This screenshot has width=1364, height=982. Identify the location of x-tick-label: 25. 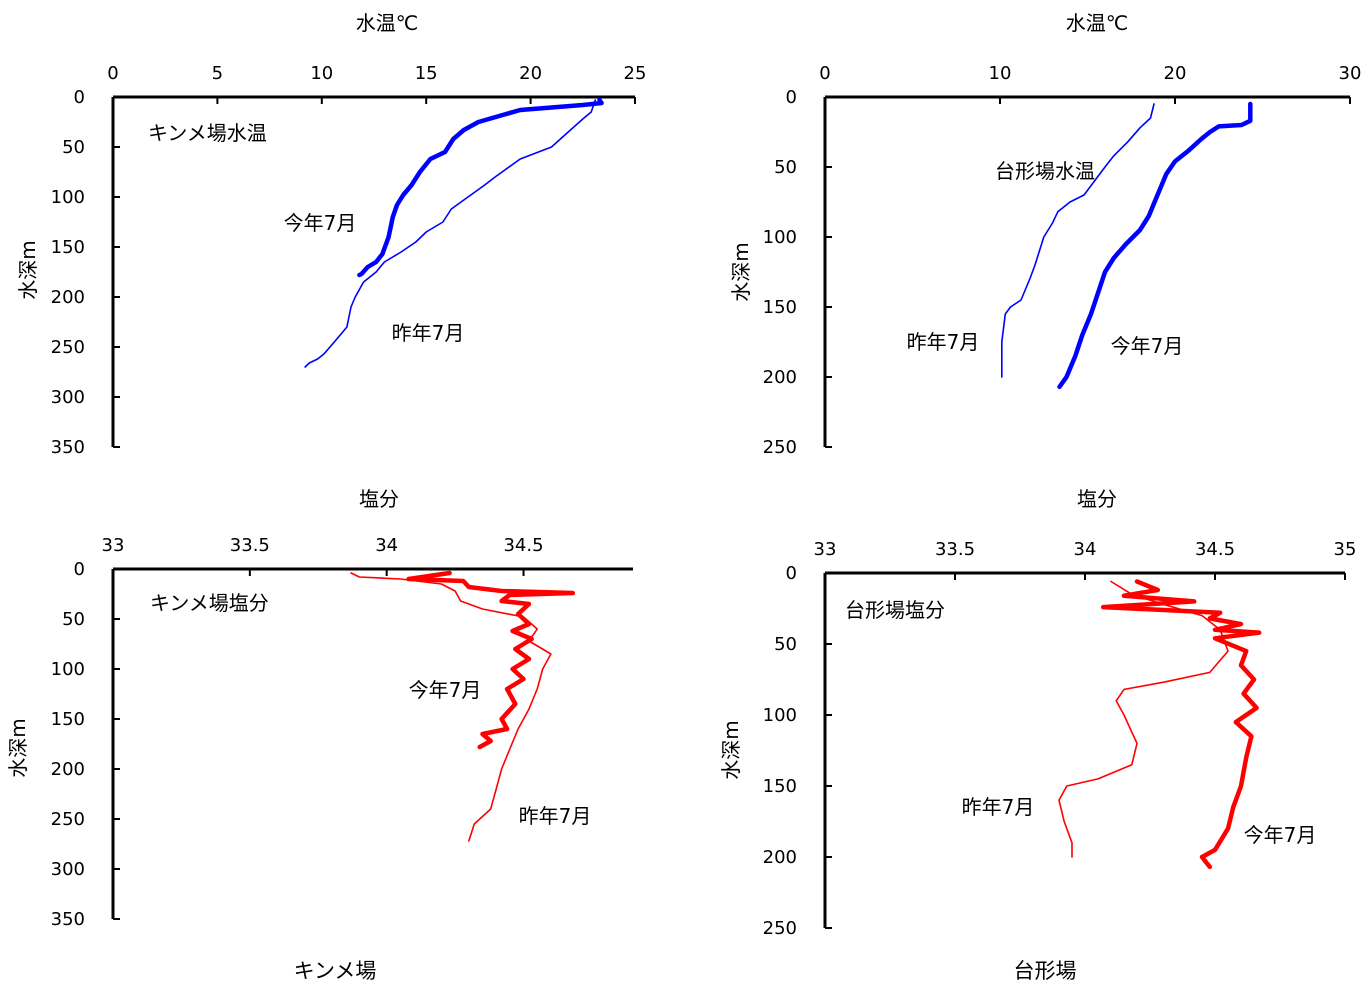
(635, 73).